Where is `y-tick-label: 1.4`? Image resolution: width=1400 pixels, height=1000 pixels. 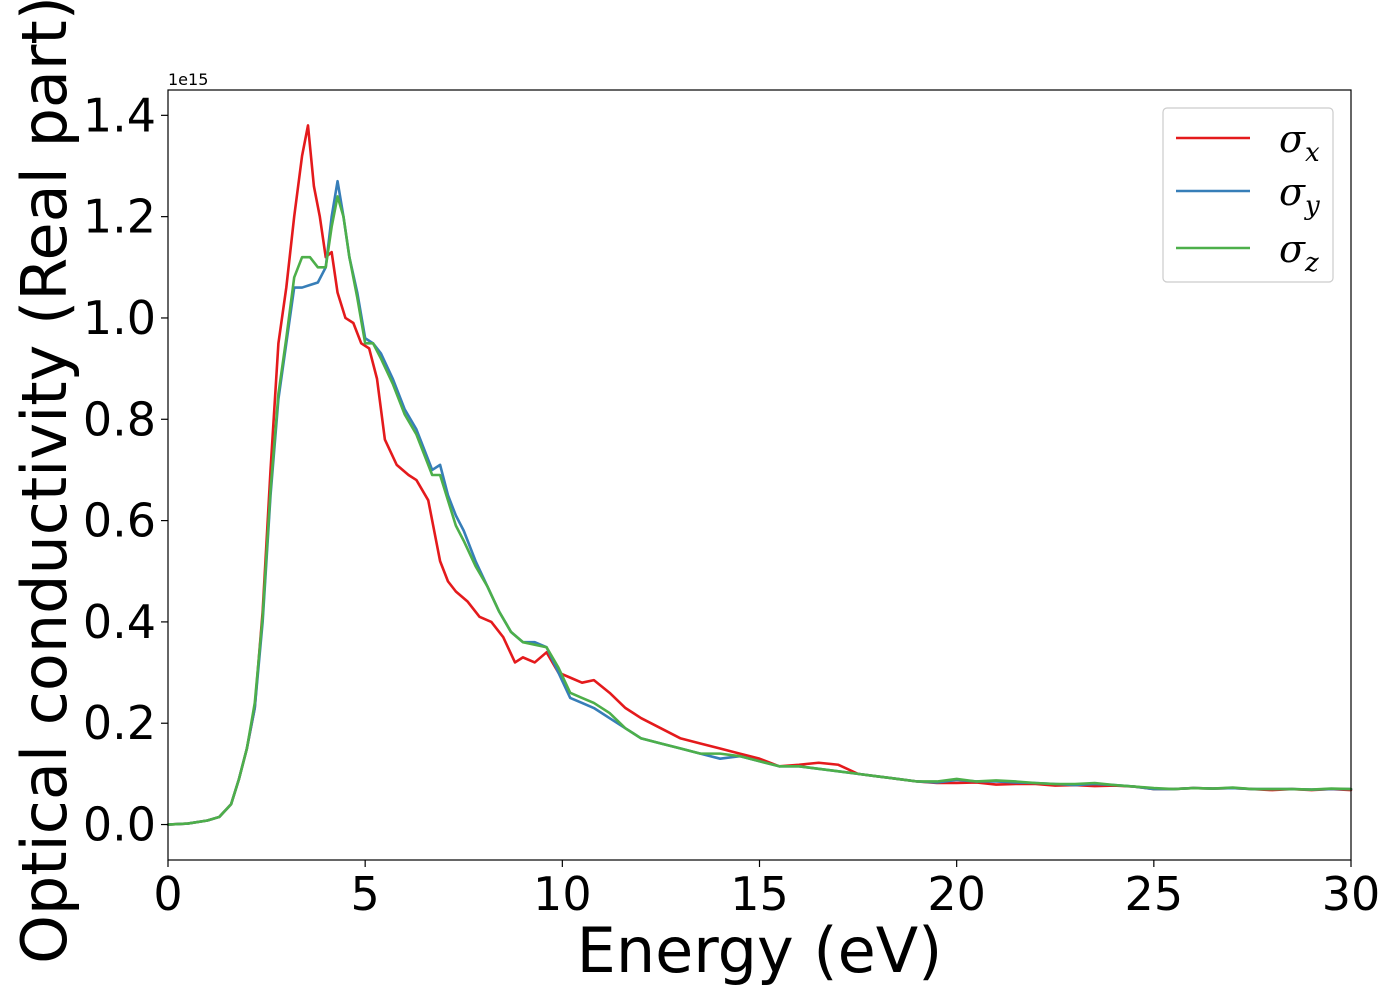
y-tick-label: 1.4 is located at coordinates (119, 115).